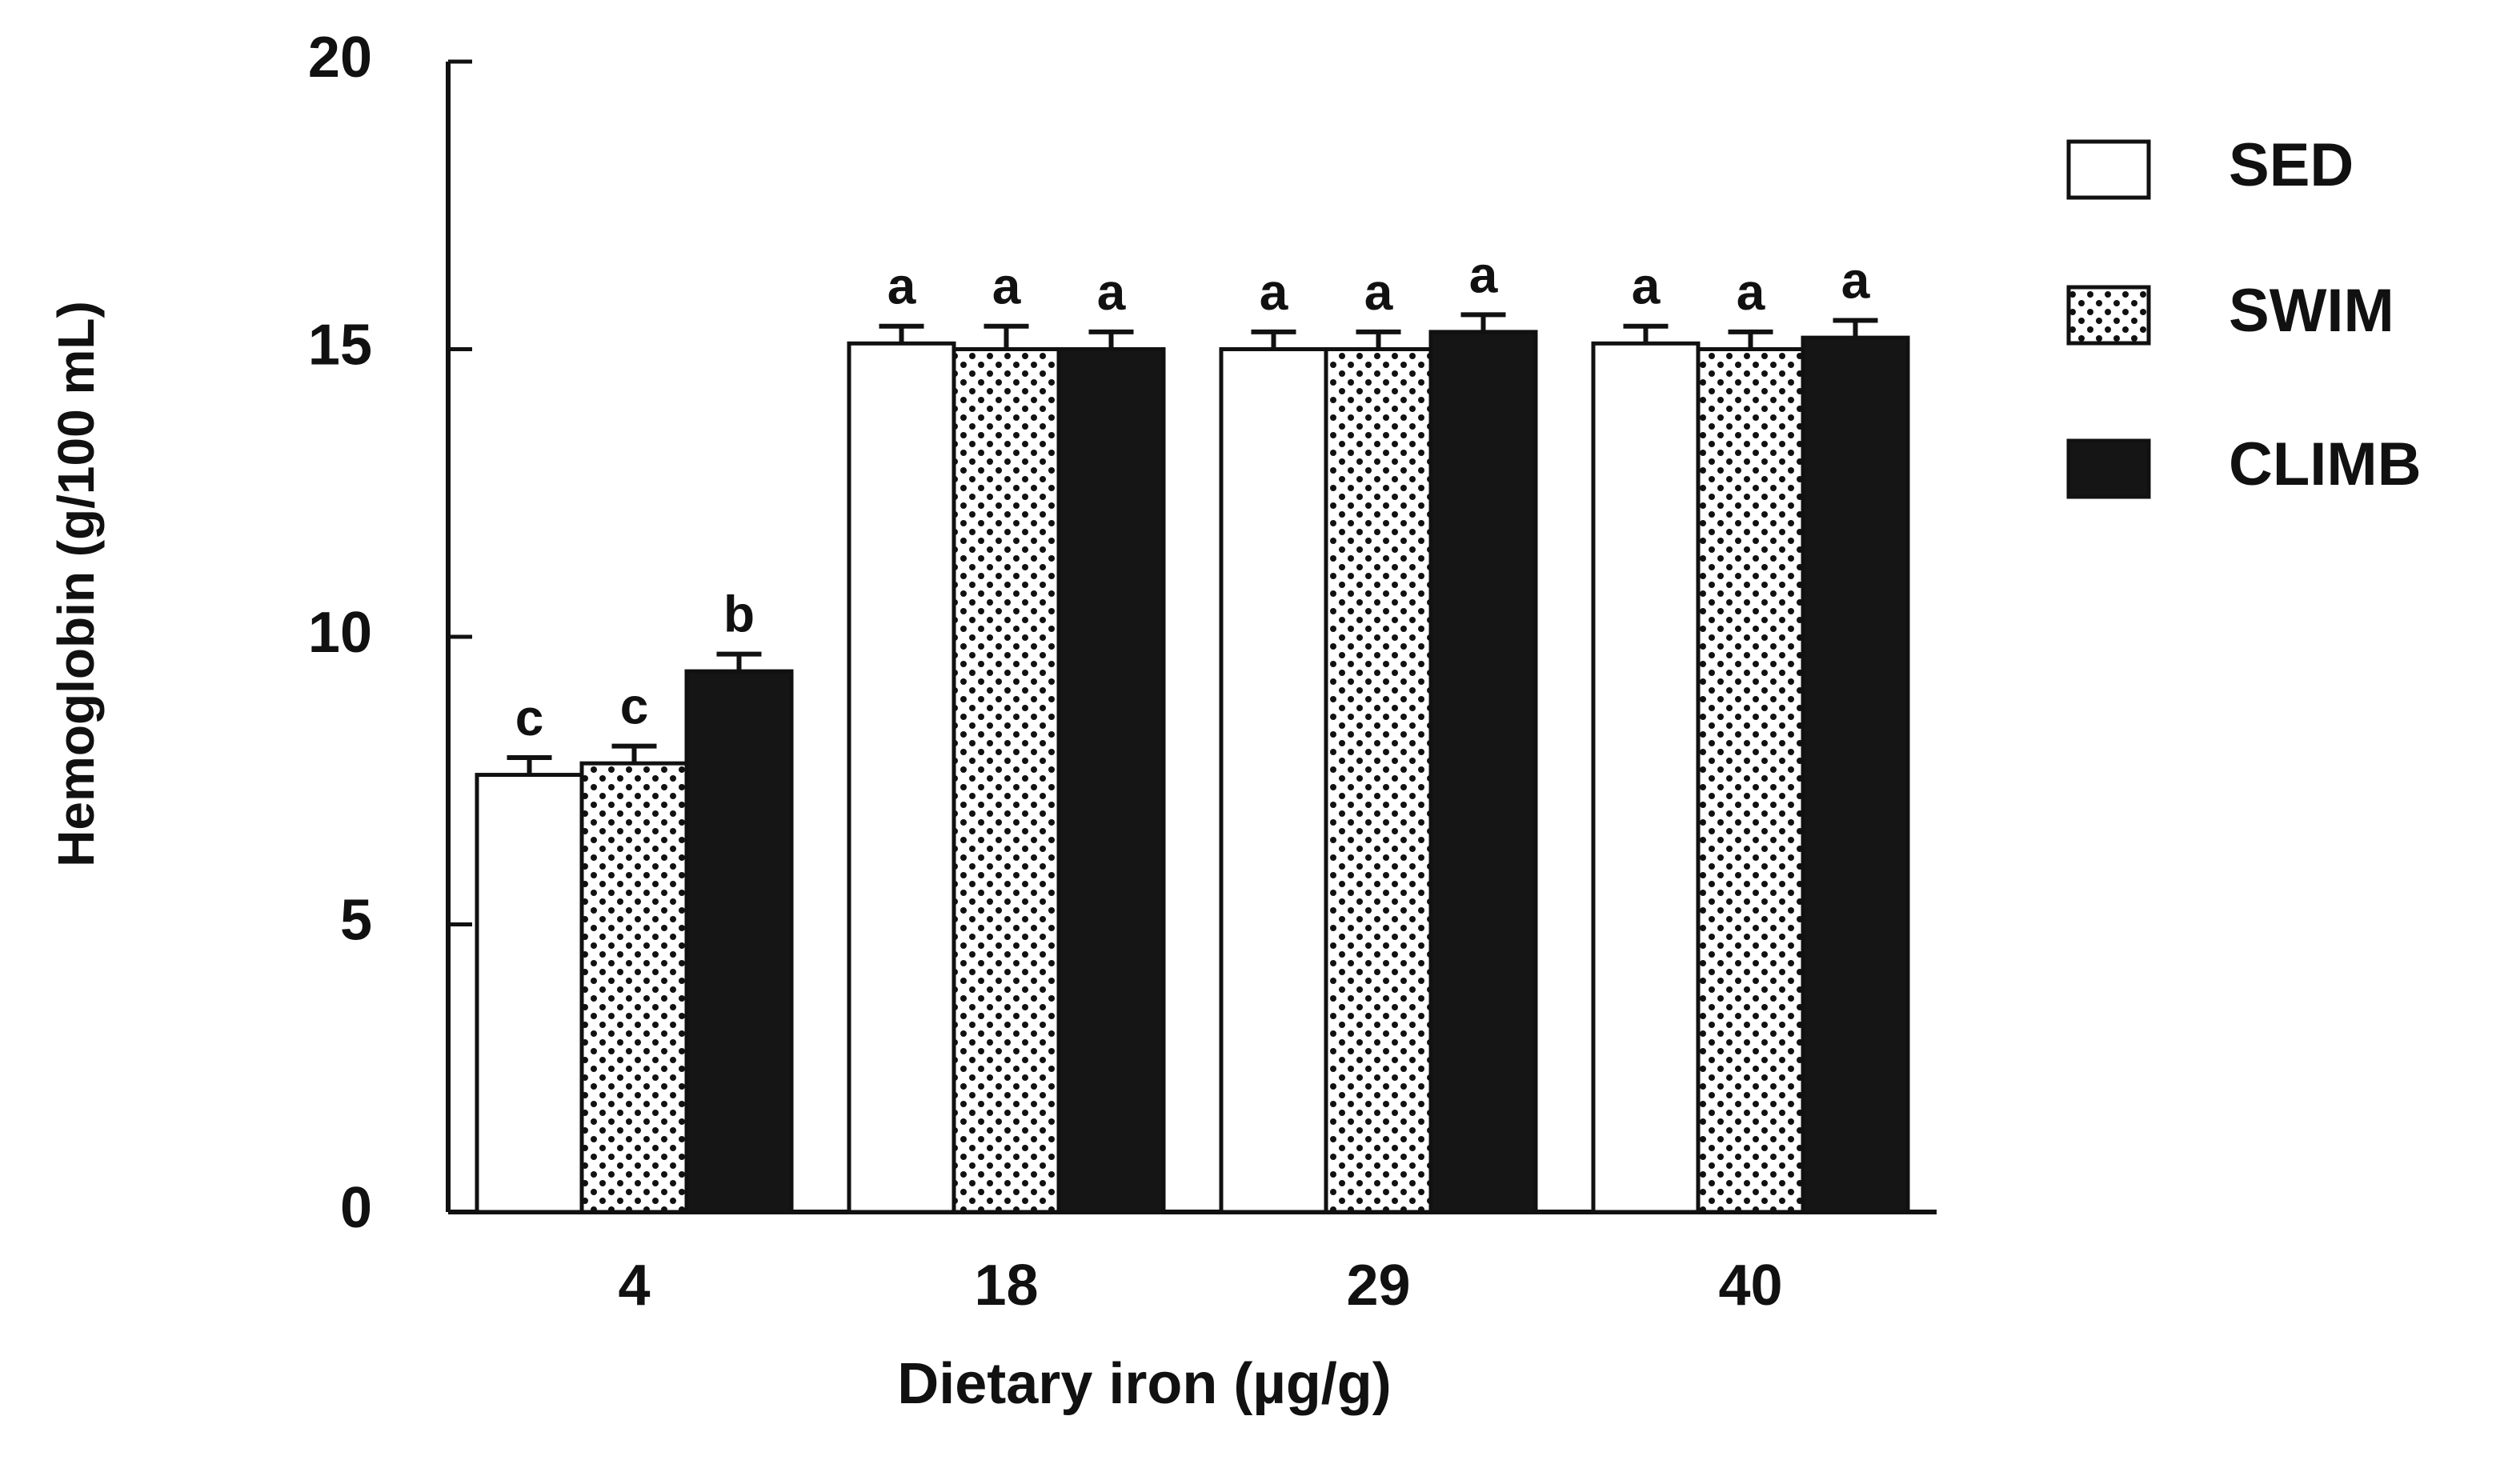  Describe the element at coordinates (634, 1286) in the screenshot. I see `x-tick-label: 4` at that location.